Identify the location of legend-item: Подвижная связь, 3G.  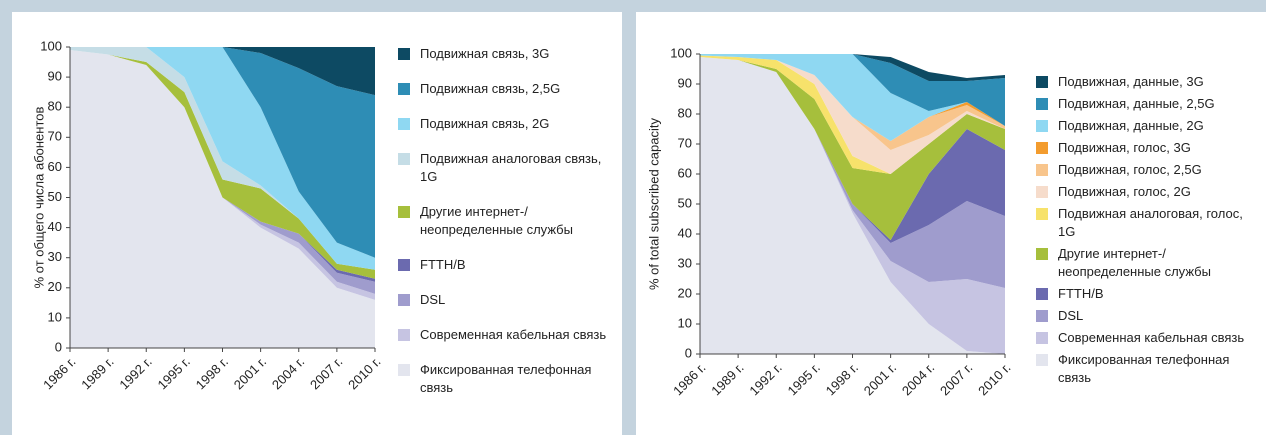
(508, 54).